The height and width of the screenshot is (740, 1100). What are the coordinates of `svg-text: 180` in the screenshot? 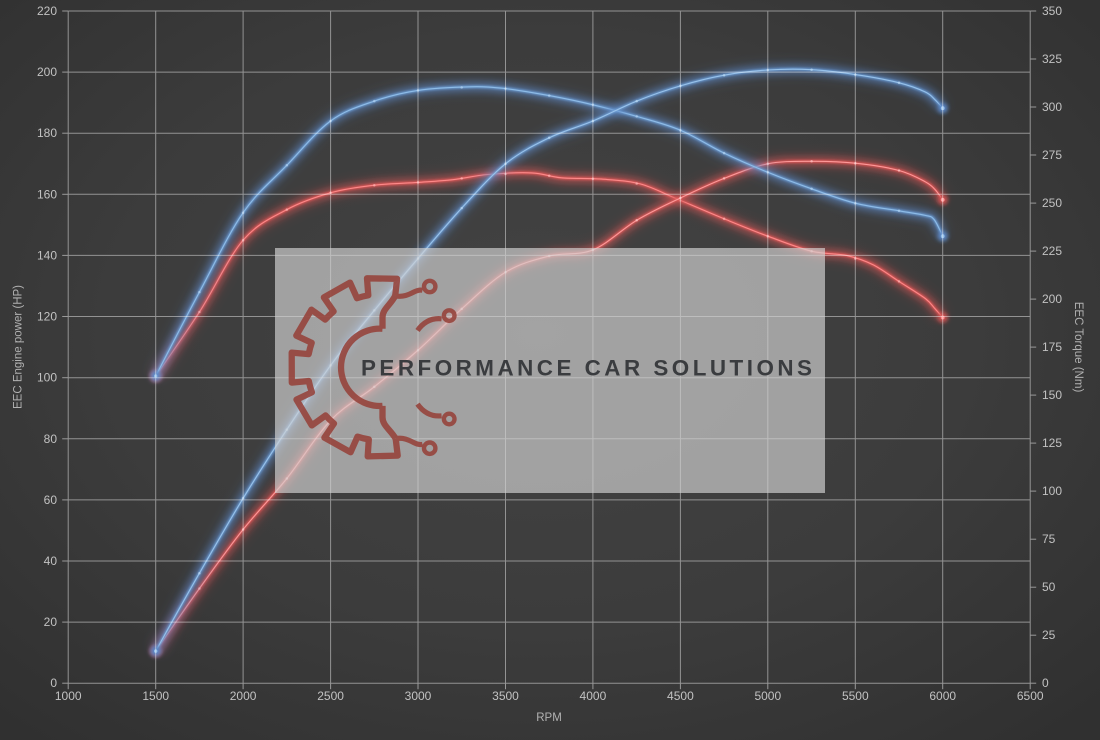 It's located at (47, 133).